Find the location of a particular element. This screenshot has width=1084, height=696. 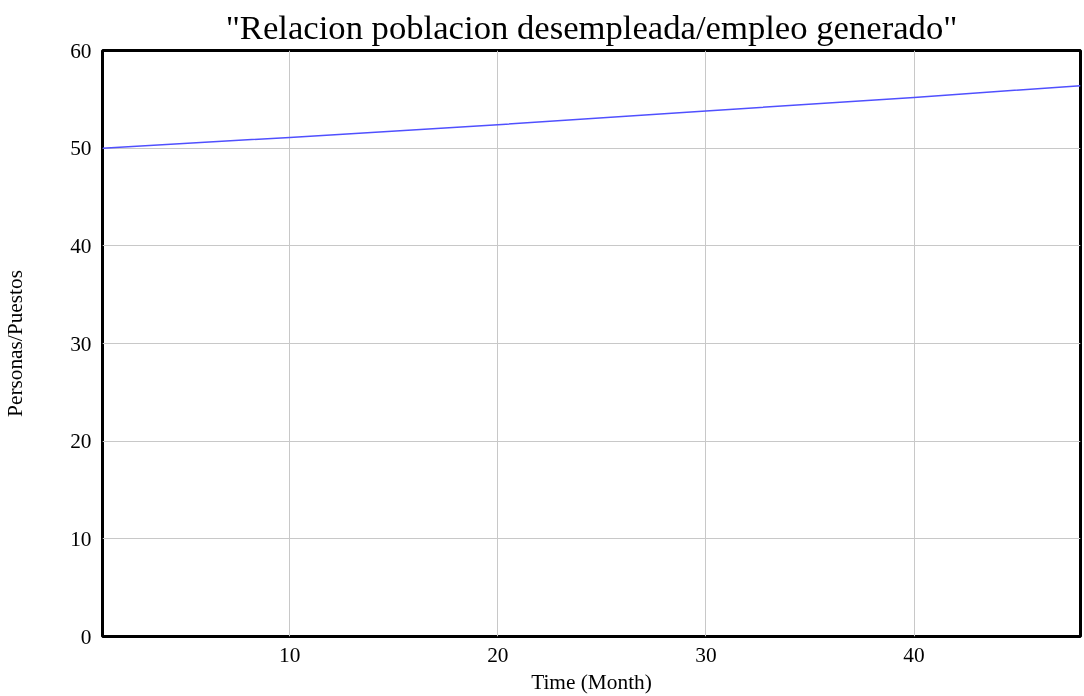

y-tick-label: 60 is located at coordinates (81, 50).